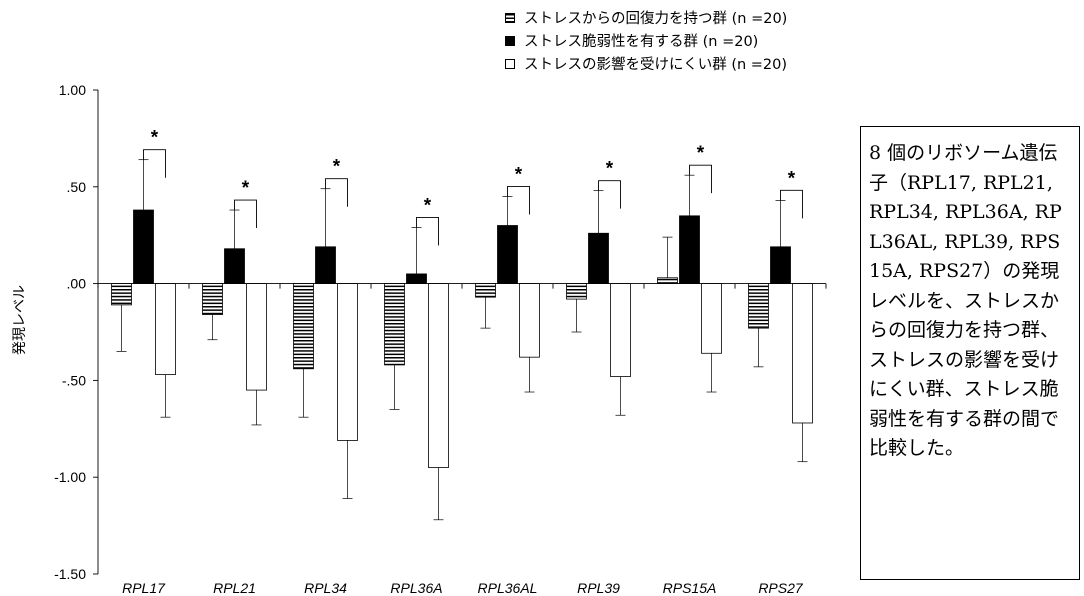 The width and height of the screenshot is (1084, 596). Describe the element at coordinates (337, 167) in the screenshot. I see `significance-marker-RPL34: *` at that location.